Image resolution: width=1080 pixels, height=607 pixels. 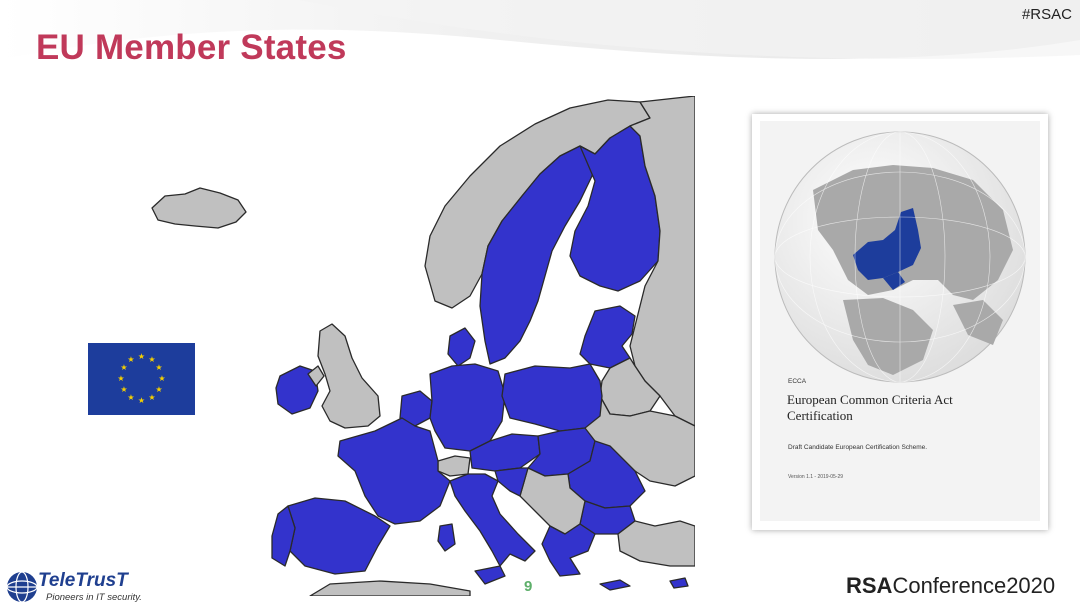 I want to click on conference-name: Conference2020, so click(x=974, y=585).